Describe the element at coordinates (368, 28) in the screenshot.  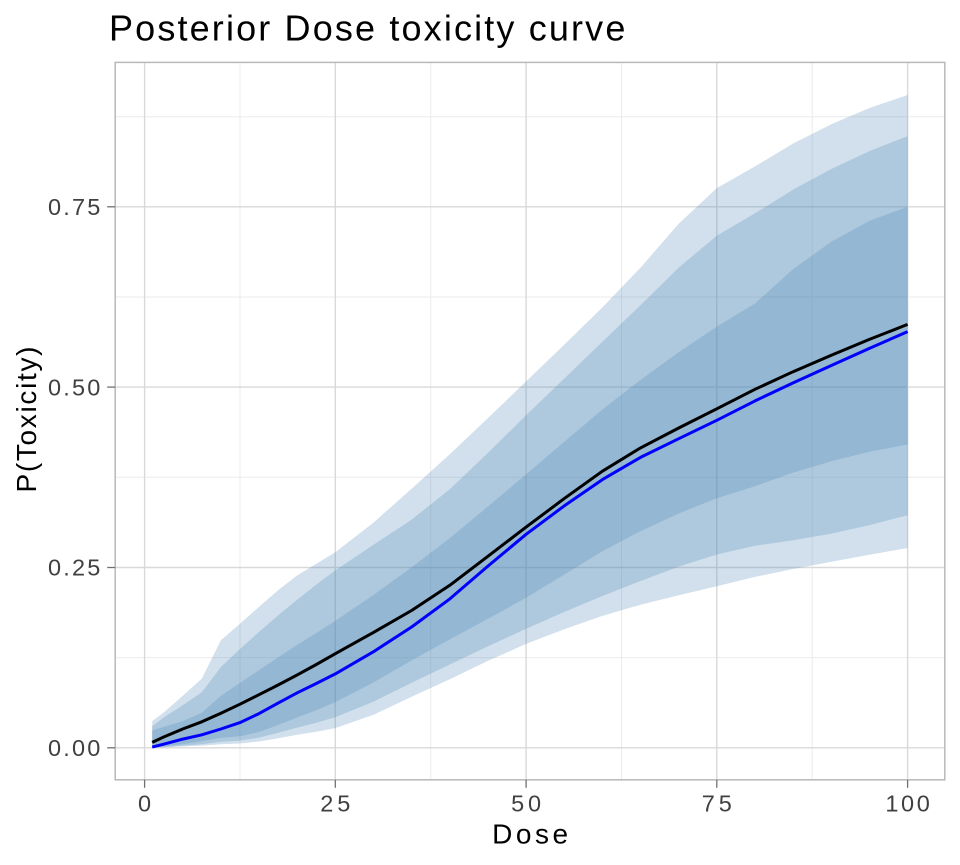
I see `svg-text: Posterior Dose toxicity curve` at that location.